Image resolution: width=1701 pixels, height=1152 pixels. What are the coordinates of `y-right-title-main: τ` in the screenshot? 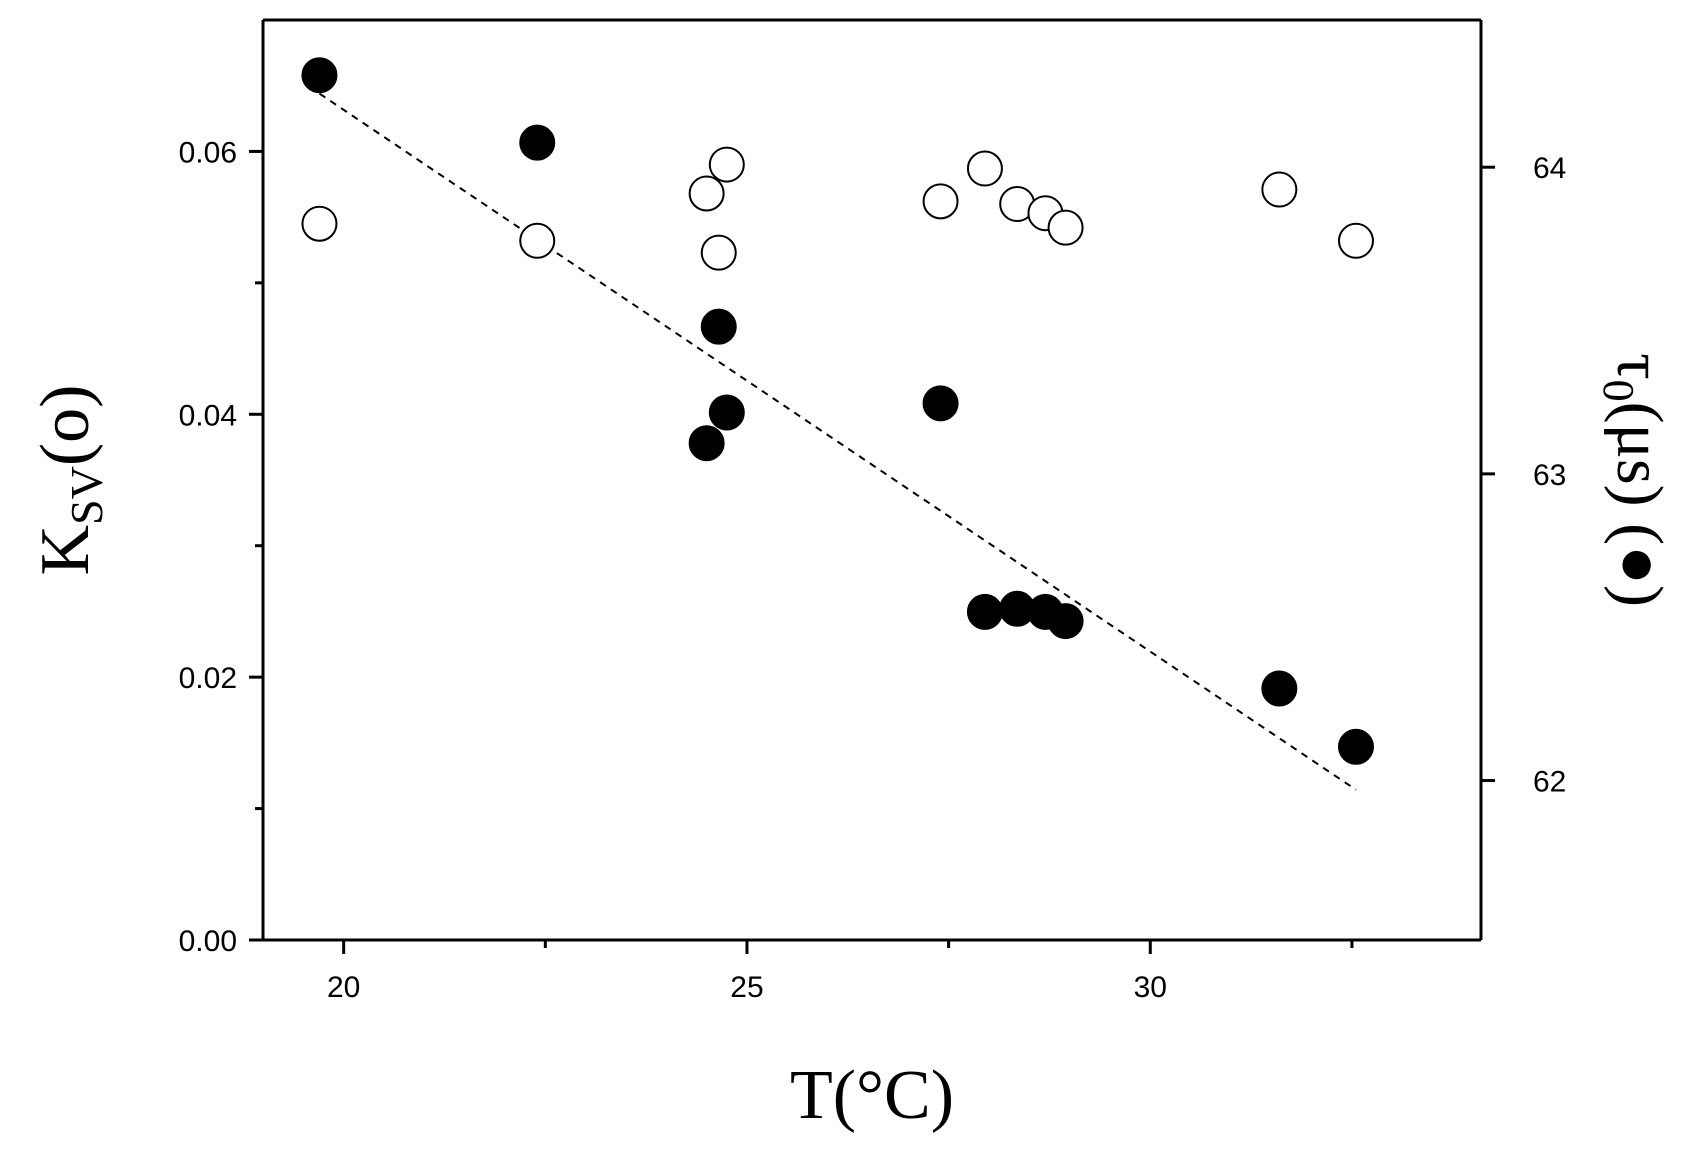 It's located at (1639, 366).